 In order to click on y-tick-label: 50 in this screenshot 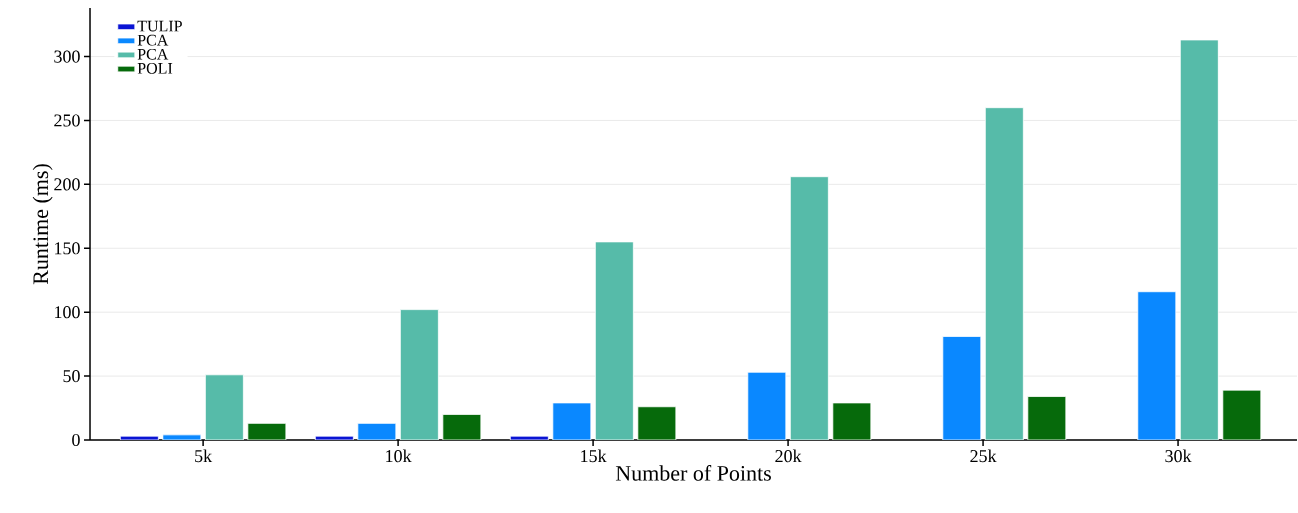, I will do `click(71, 376)`.